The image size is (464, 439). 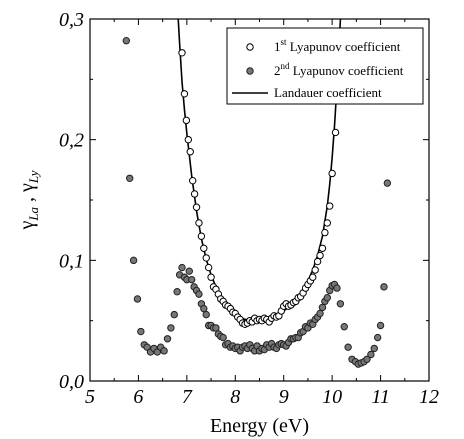 I want to click on y-axis-title: γLa , γLy, so click(x=28, y=200).